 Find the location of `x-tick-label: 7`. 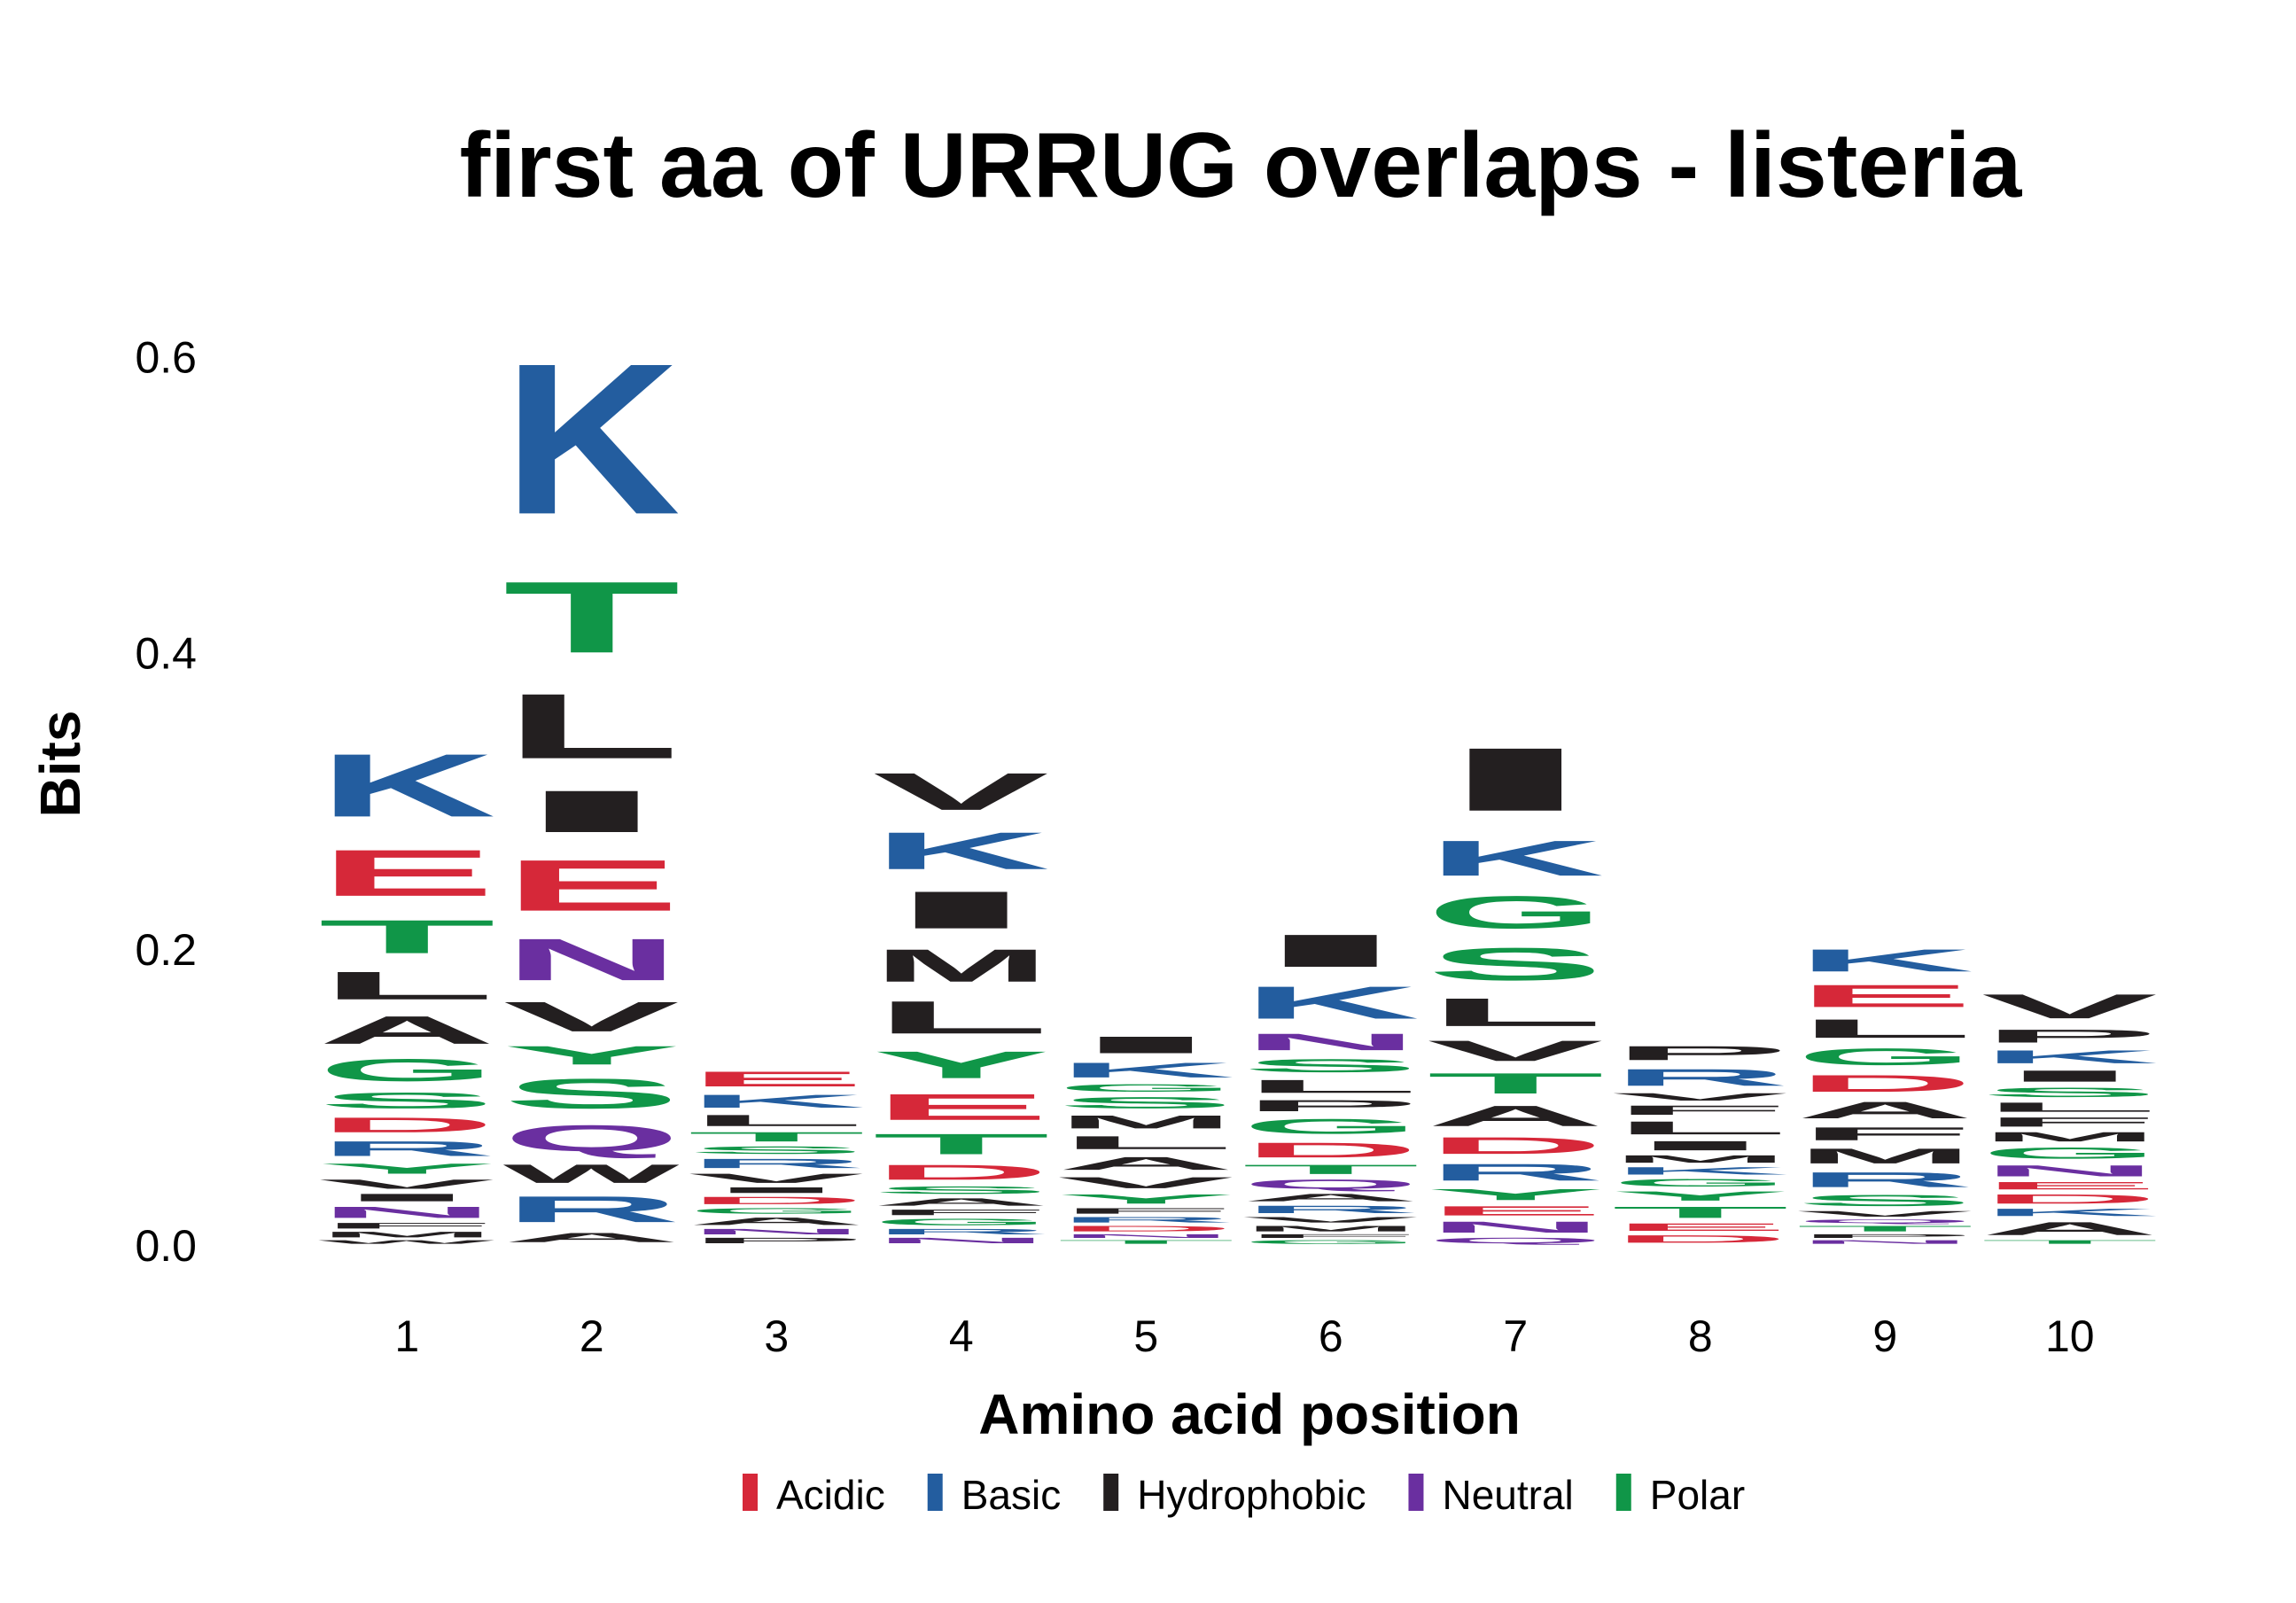

x-tick-label: 7 is located at coordinates (1515, 1336).